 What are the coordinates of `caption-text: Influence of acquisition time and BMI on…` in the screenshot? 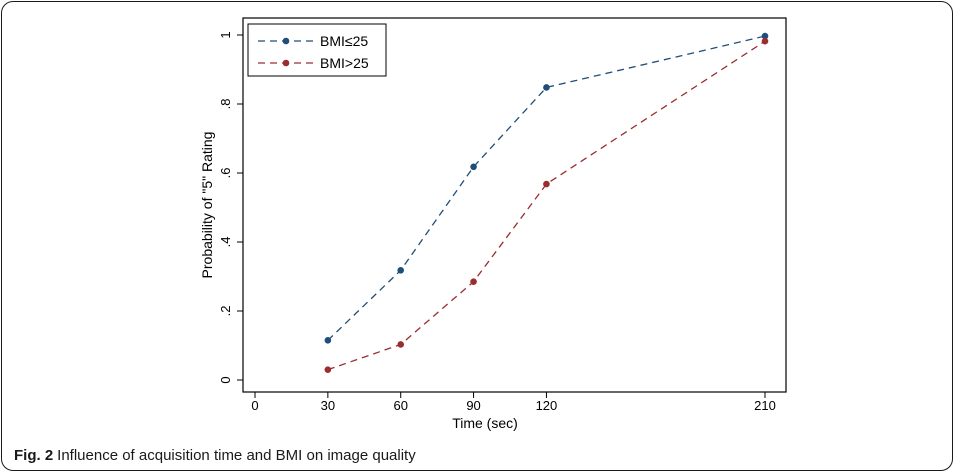 It's located at (236, 455).